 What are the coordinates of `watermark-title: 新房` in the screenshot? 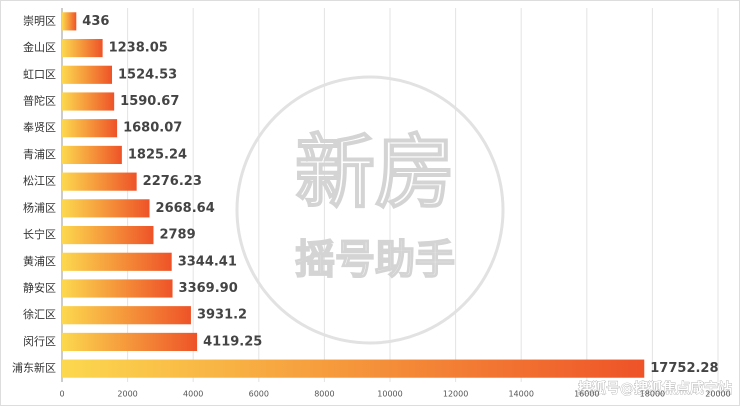 It's located at (375, 172).